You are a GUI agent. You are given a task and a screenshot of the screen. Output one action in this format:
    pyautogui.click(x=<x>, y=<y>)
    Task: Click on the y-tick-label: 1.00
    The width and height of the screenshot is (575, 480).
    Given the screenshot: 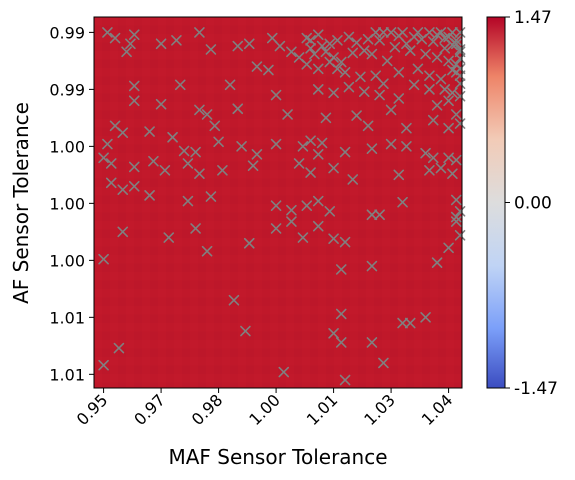 What is the action you would take?
    pyautogui.click(x=67, y=203)
    